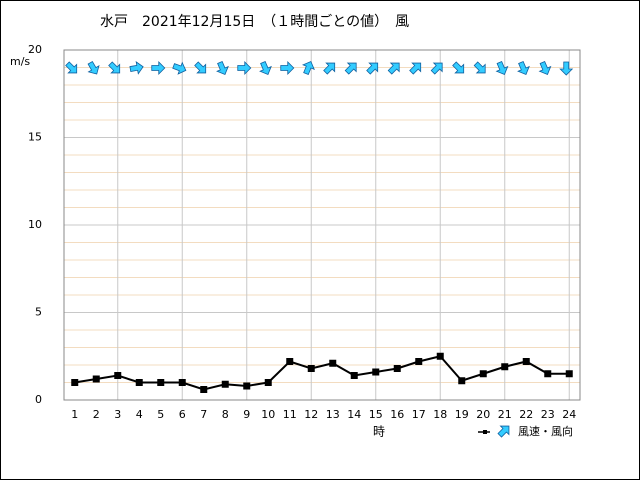 The height and width of the screenshot is (484, 640). What do you see at coordinates (117, 414) in the screenshot?
I see `x-tick-label: 3` at bounding box center [117, 414].